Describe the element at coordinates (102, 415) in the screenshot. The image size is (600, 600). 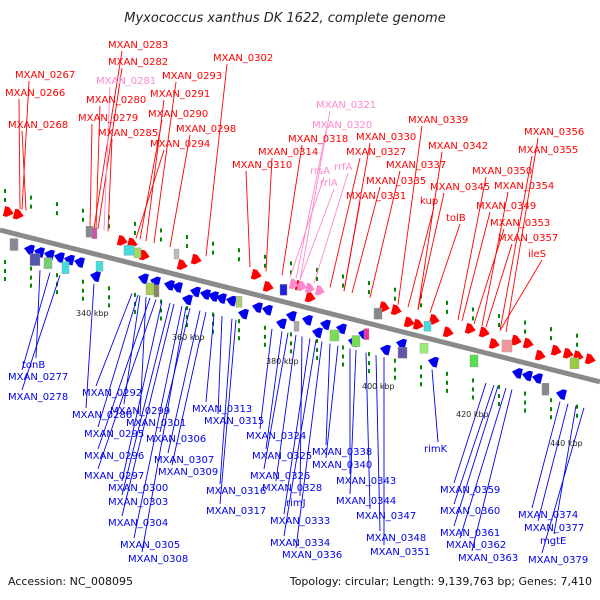
I see `gene-label: MXAN_0286` at that location.